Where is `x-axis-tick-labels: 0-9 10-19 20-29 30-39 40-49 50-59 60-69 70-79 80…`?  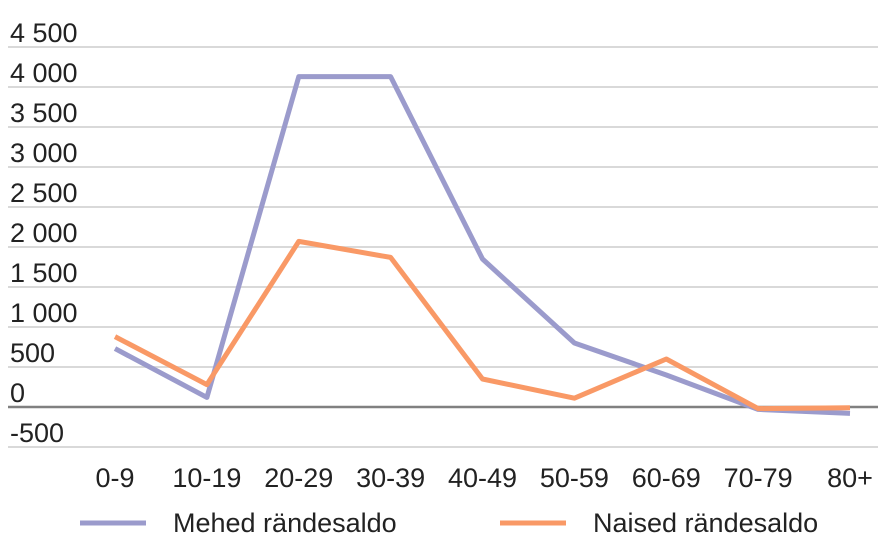
x-axis-tick-labels: 0-9 10-19 20-29 30-39 40-49 50-59 60-69 70-79 80… is located at coordinates (483, 478).